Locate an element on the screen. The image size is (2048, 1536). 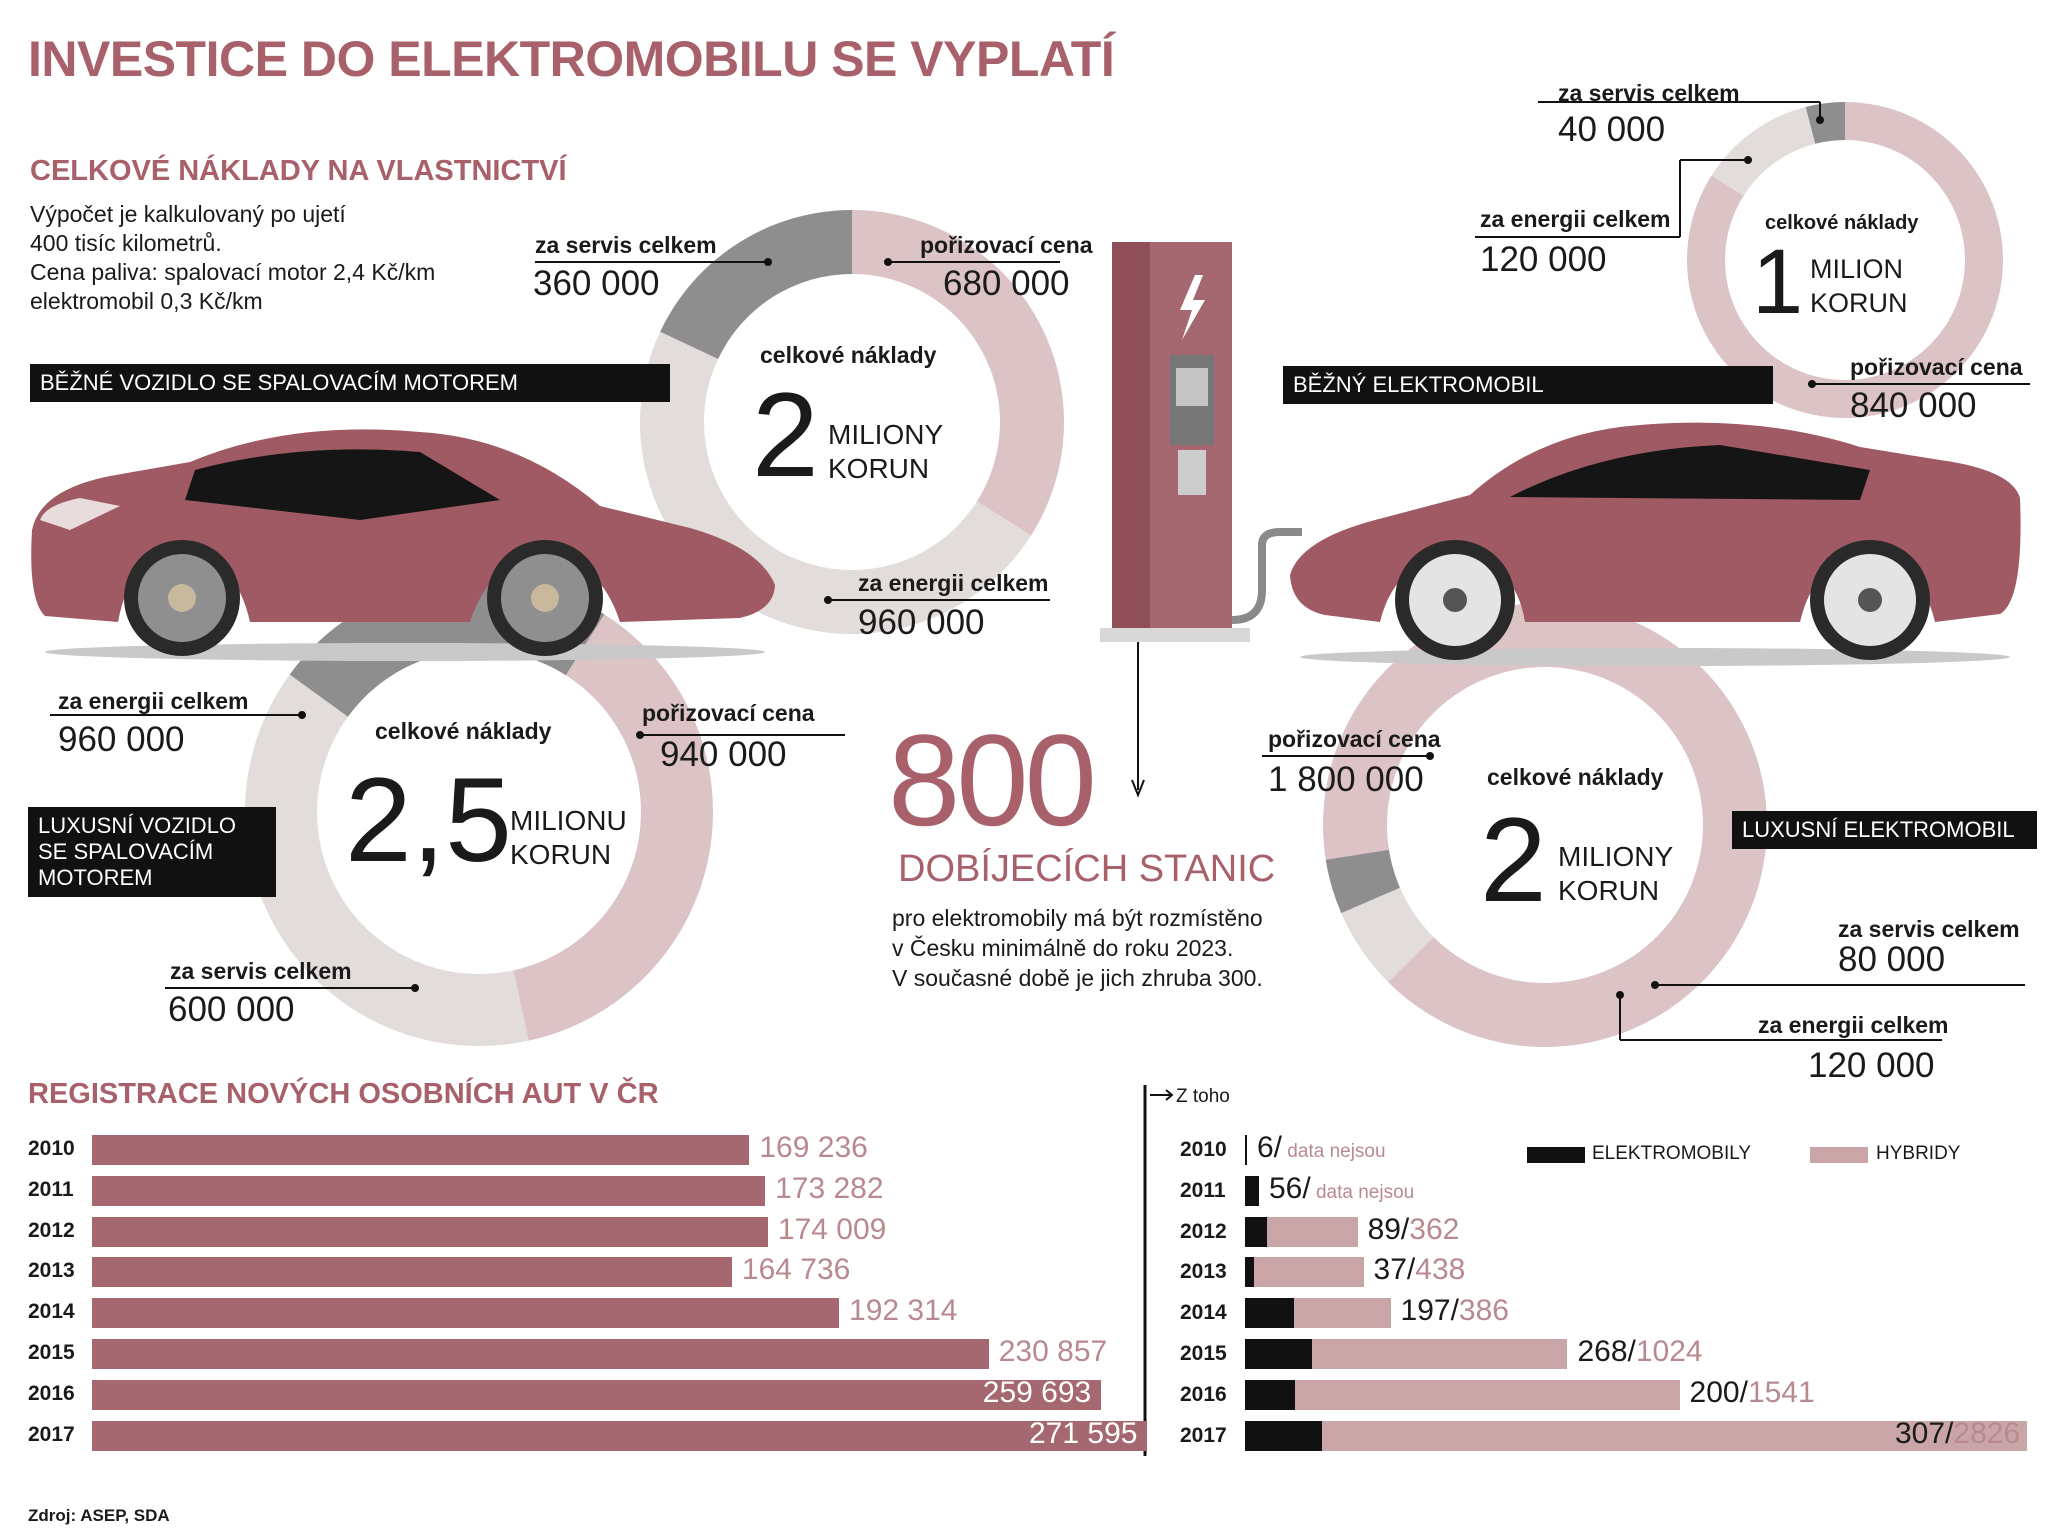
lux-ice-total-number: 2,5 is located at coordinates (428, 820).